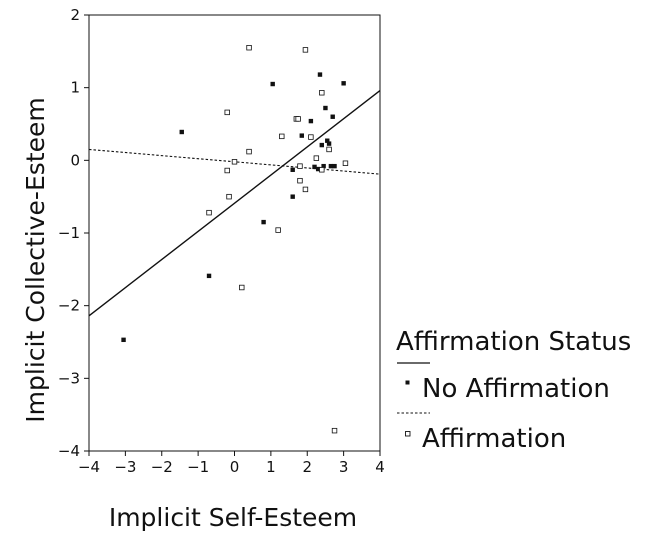  I want to click on legend-label-no-affirmation: No Affirmation, so click(516, 389).